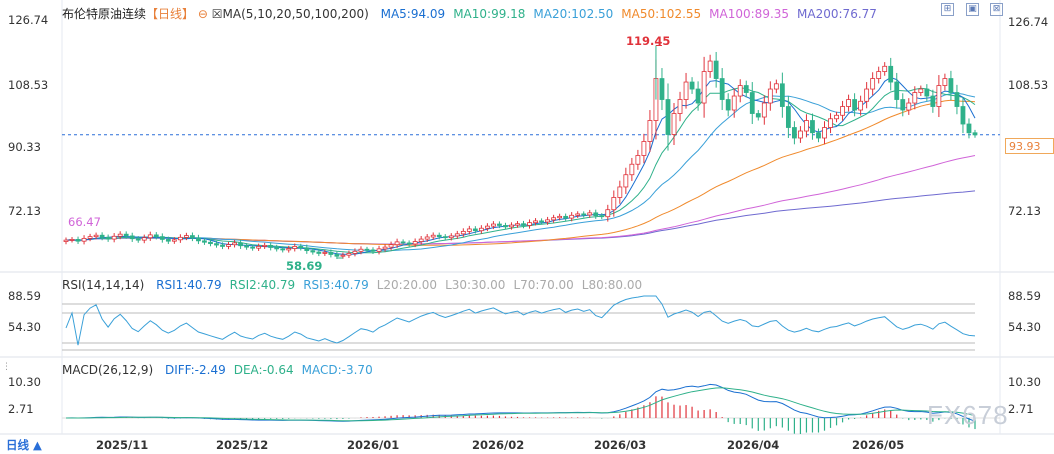 The width and height of the screenshot is (1054, 454). Describe the element at coordinates (108, 370) in the screenshot. I see `macd-label: MACD(26,12,9)` at that location.